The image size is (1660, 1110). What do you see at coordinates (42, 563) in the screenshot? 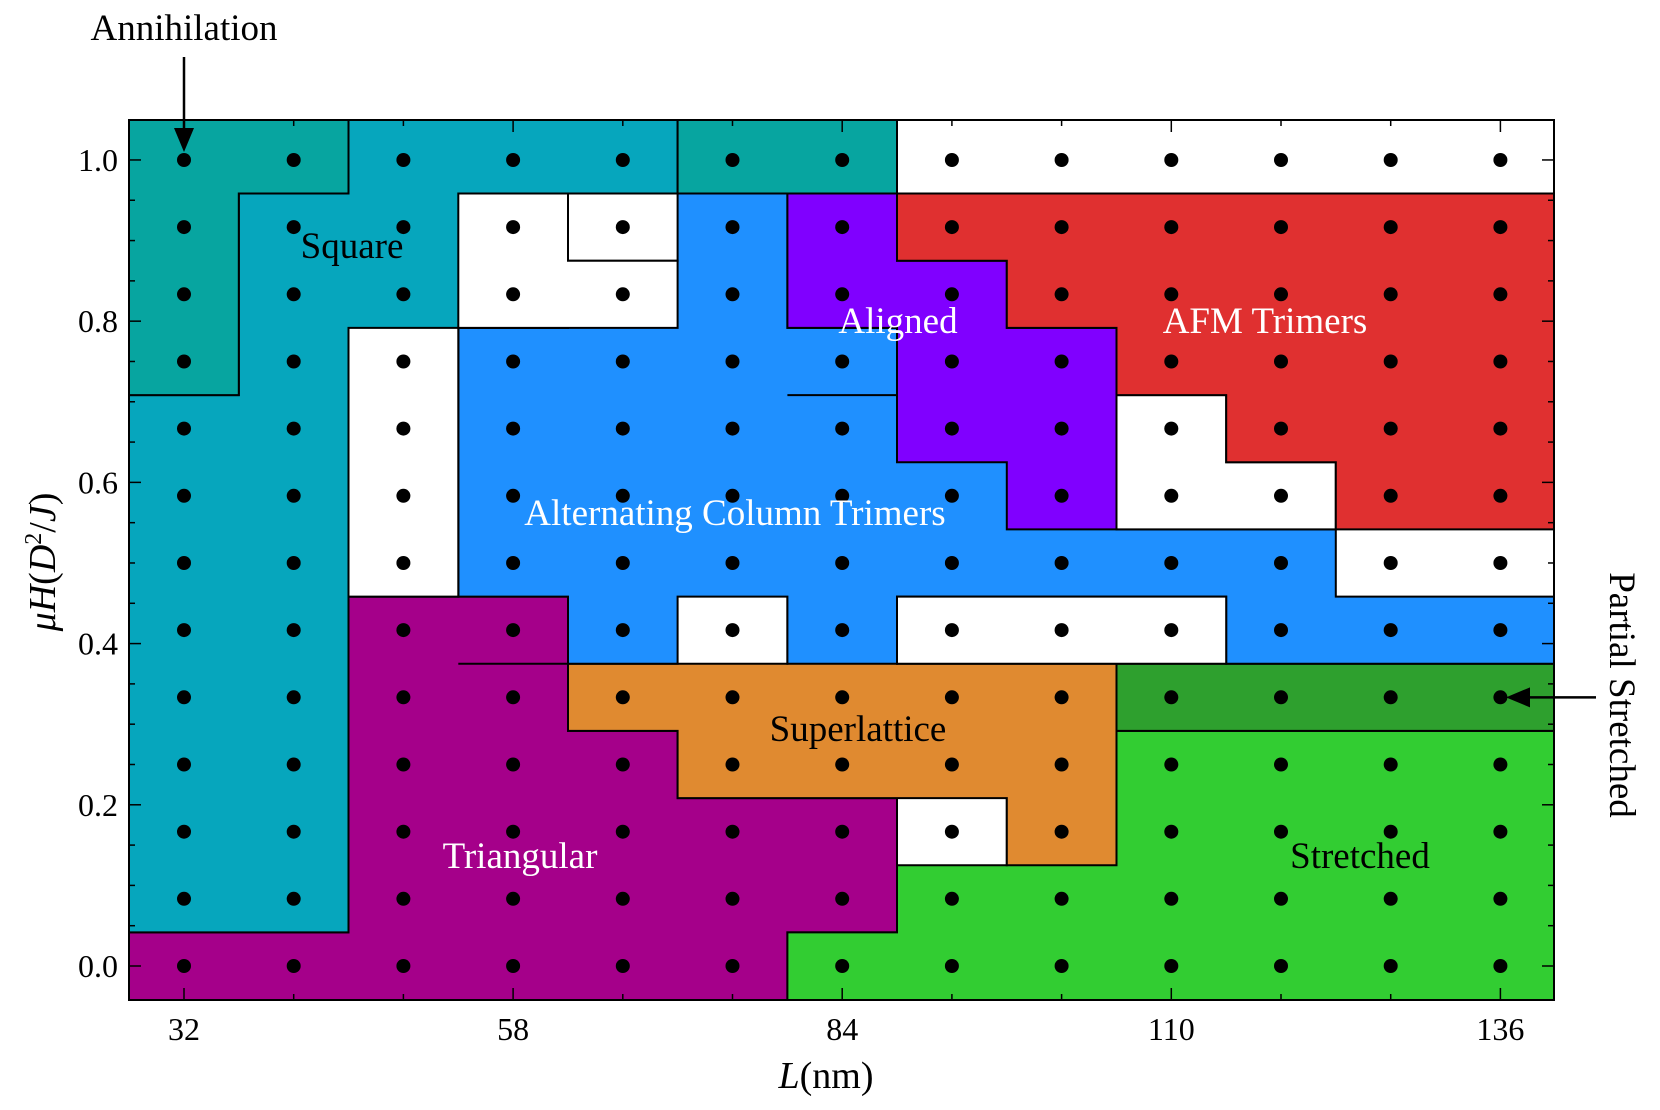
I see `y-axis-label: μH(D2/J)` at bounding box center [42, 563].